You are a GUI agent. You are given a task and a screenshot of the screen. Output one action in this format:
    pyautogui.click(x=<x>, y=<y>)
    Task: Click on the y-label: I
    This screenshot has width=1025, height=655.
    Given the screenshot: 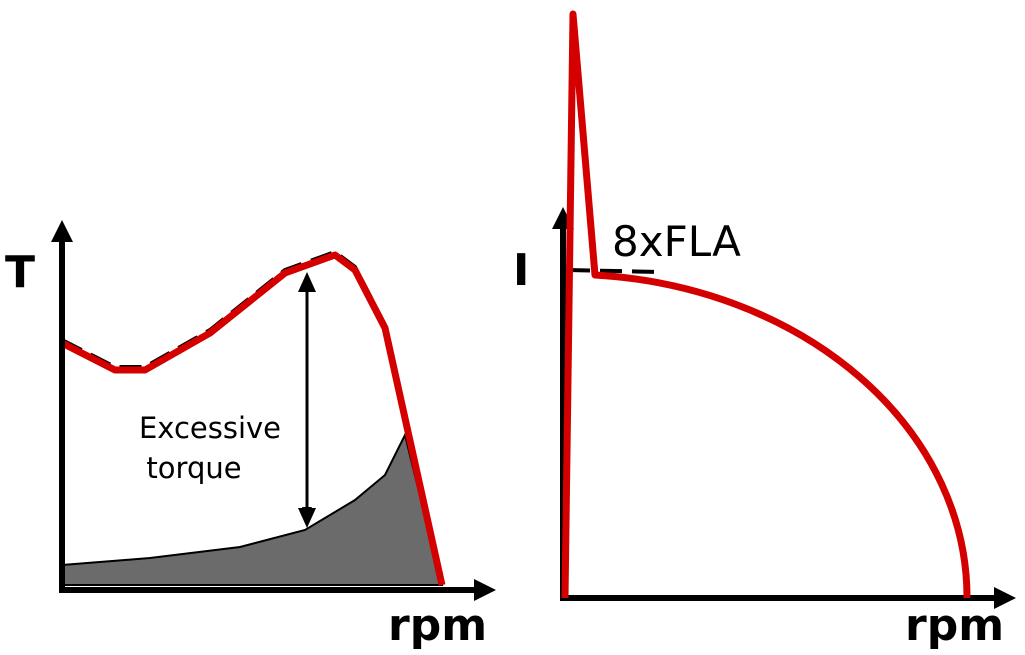 What is the action you would take?
    pyautogui.click(x=521, y=270)
    